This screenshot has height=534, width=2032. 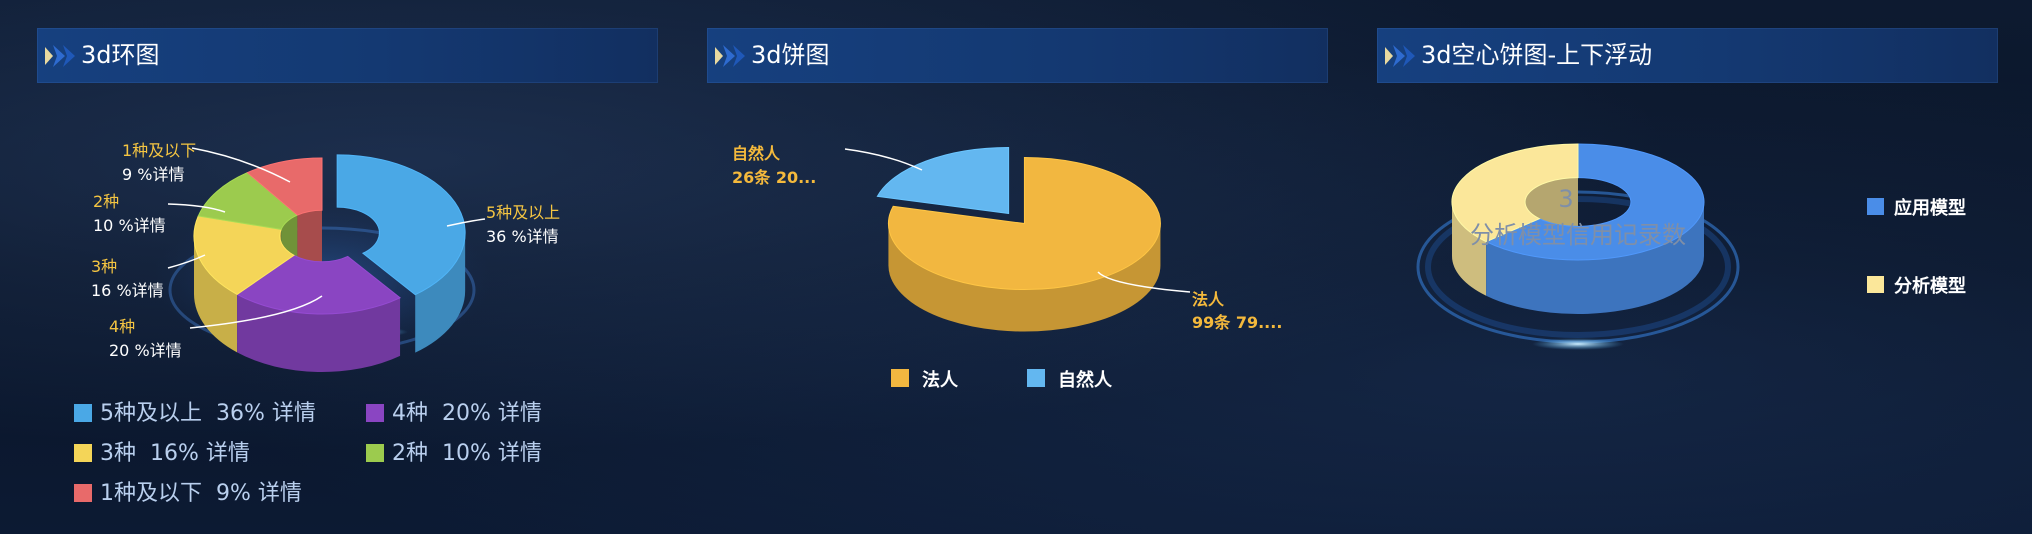 I want to click on center-value: 3, so click(x=1565, y=199).